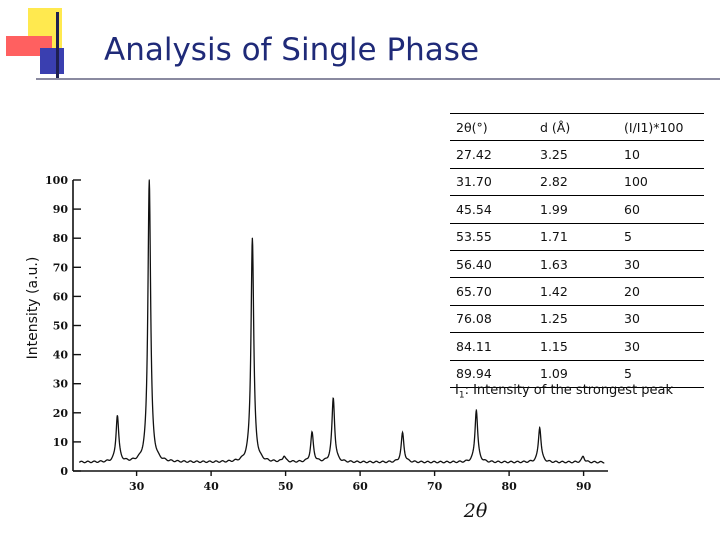 This screenshot has width=720, height=540. I want to click on footnote-text: : Intensity of the strongest peak, so click(569, 390).